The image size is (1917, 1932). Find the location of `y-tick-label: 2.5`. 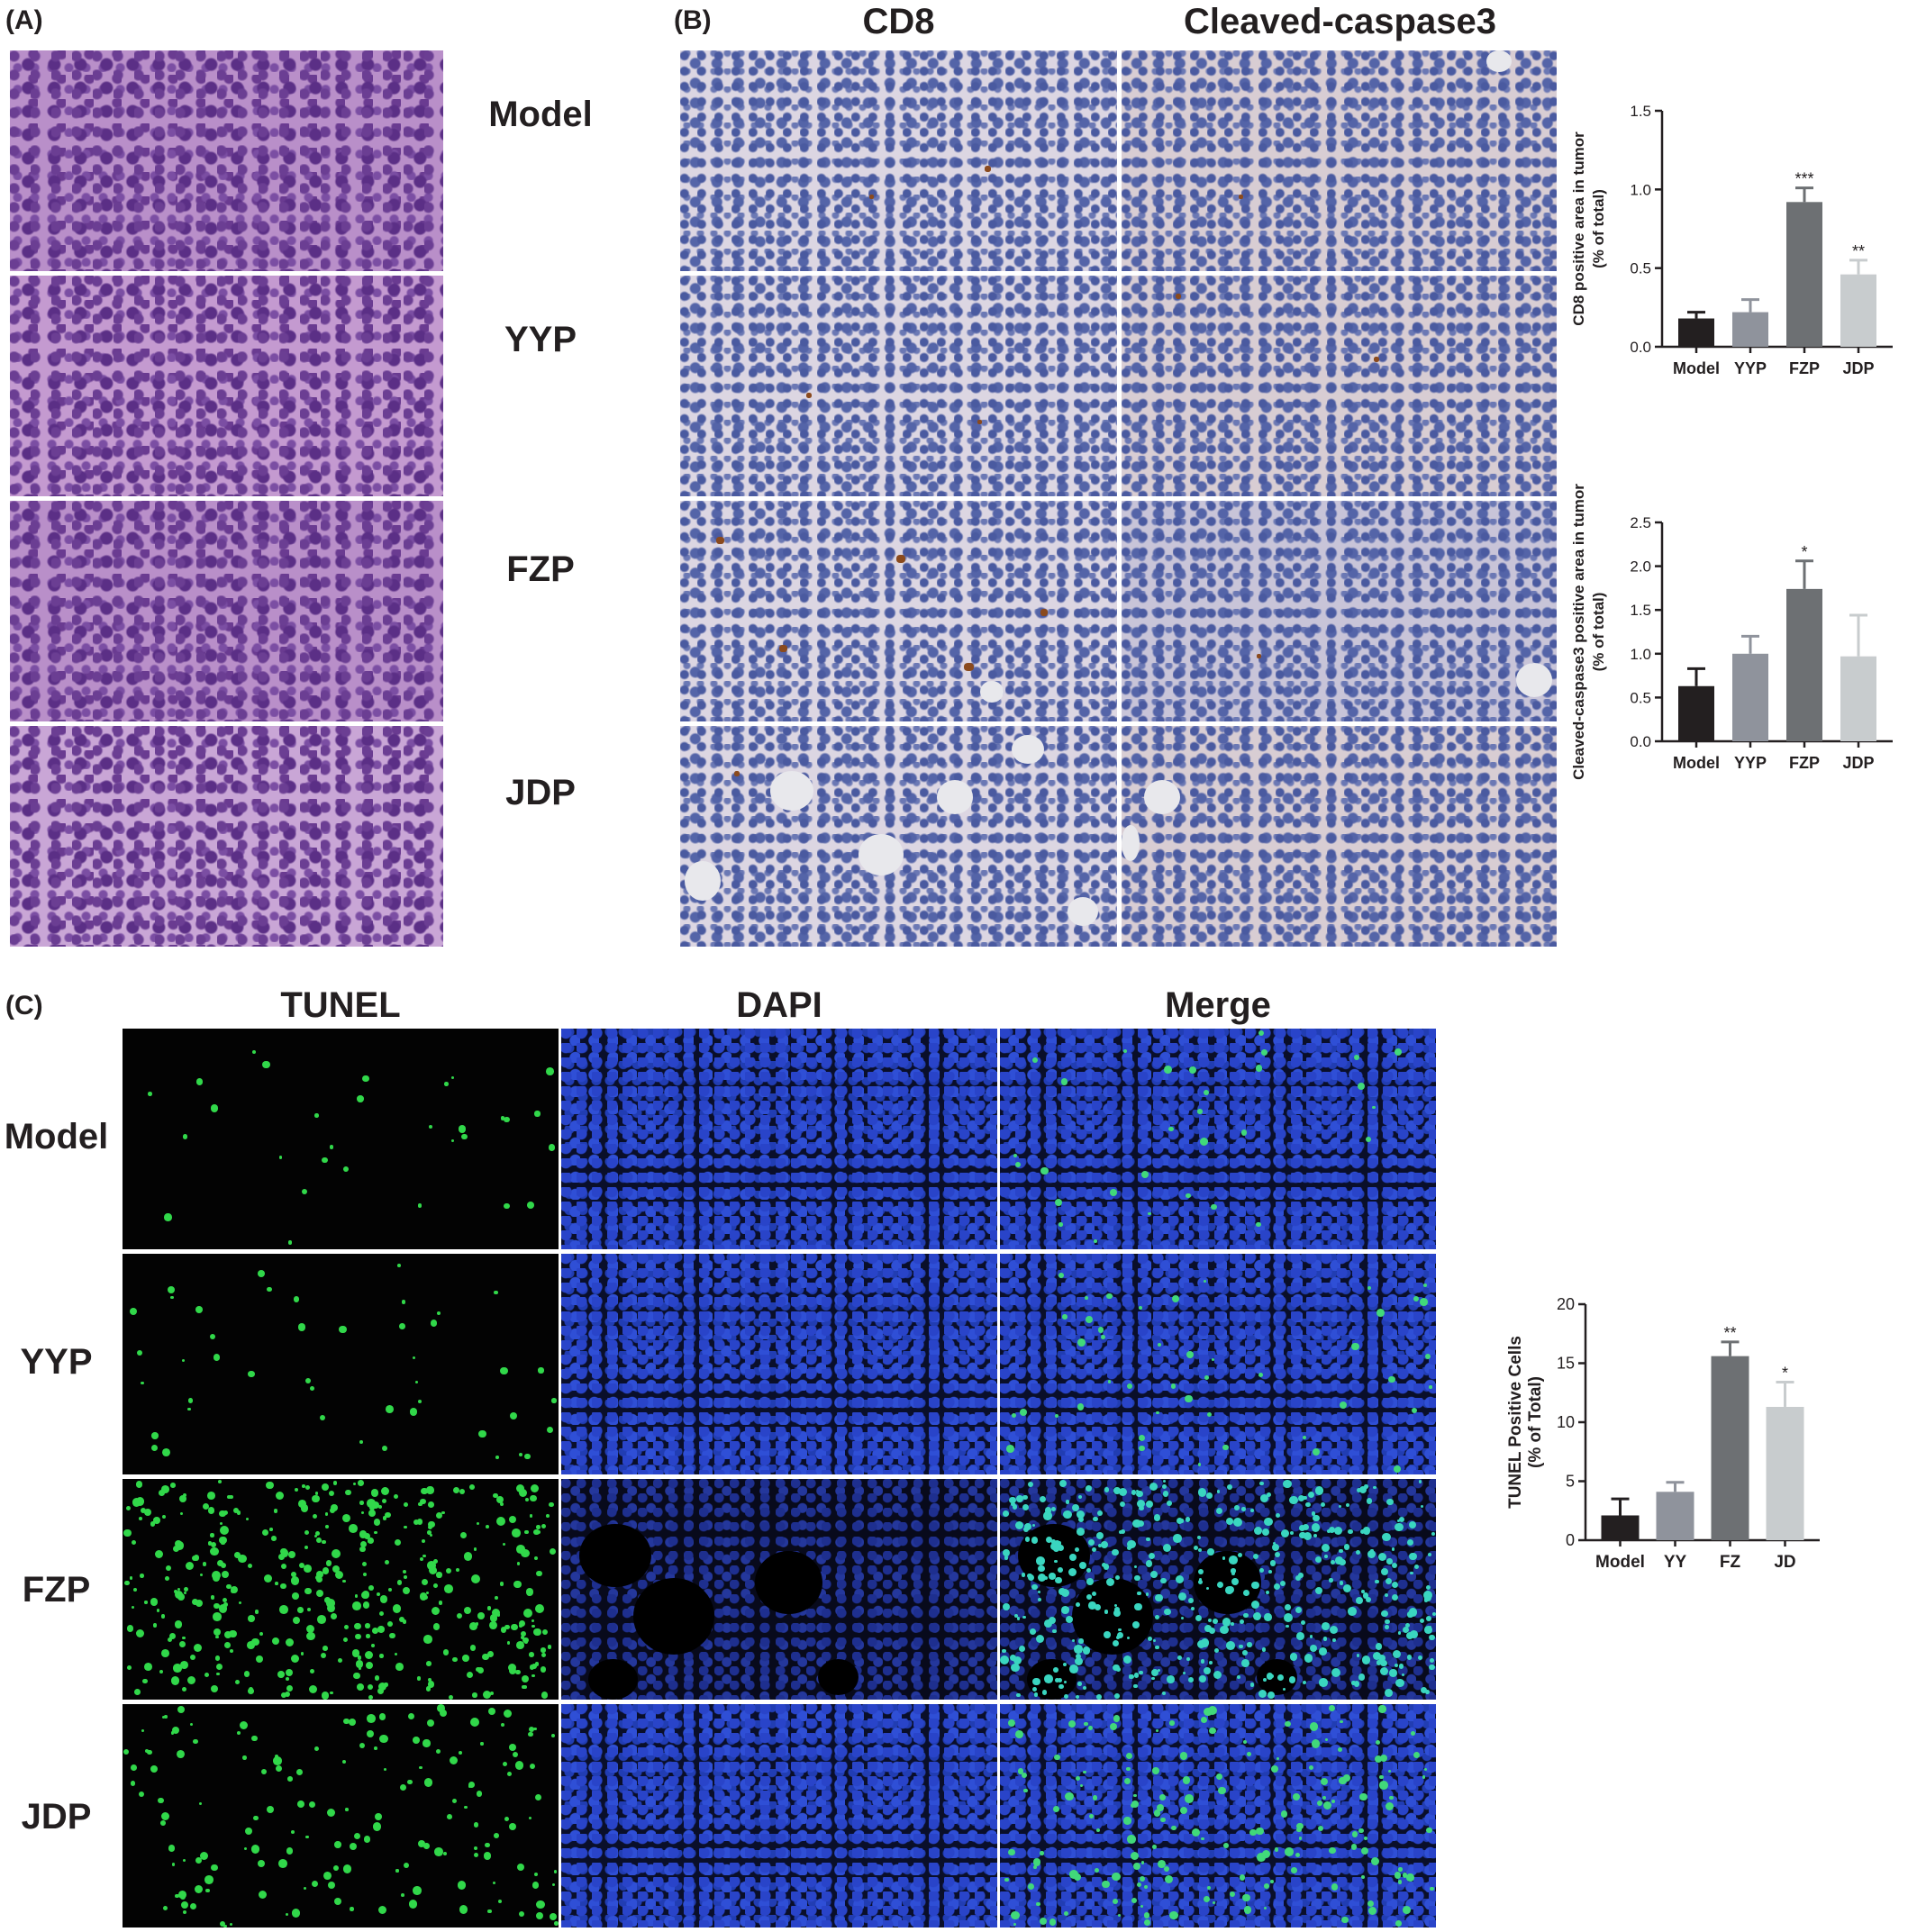

y-tick-label: 2.5 is located at coordinates (1640, 522).